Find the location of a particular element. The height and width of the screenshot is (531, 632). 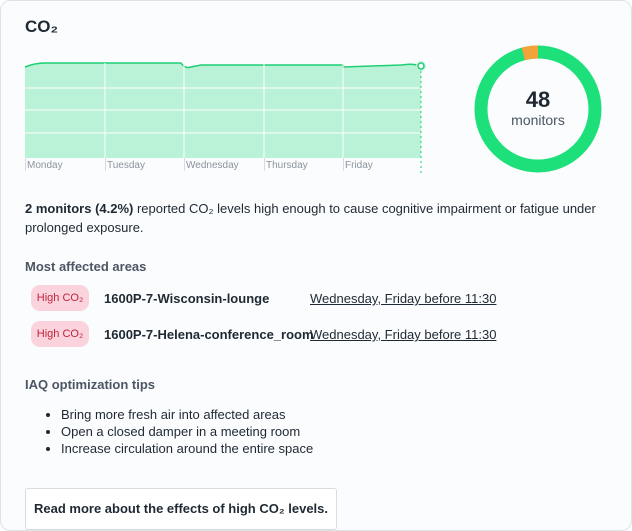

section-heading: IAQ optimization tips is located at coordinates (90, 384).